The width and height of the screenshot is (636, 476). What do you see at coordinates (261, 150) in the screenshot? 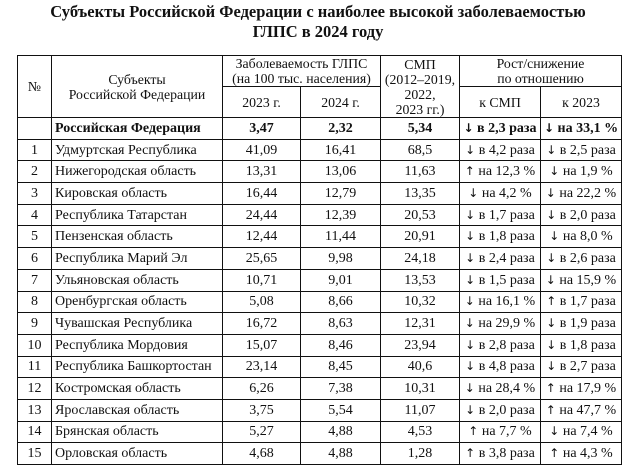
I see `row-2023: 41,09` at bounding box center [261, 150].